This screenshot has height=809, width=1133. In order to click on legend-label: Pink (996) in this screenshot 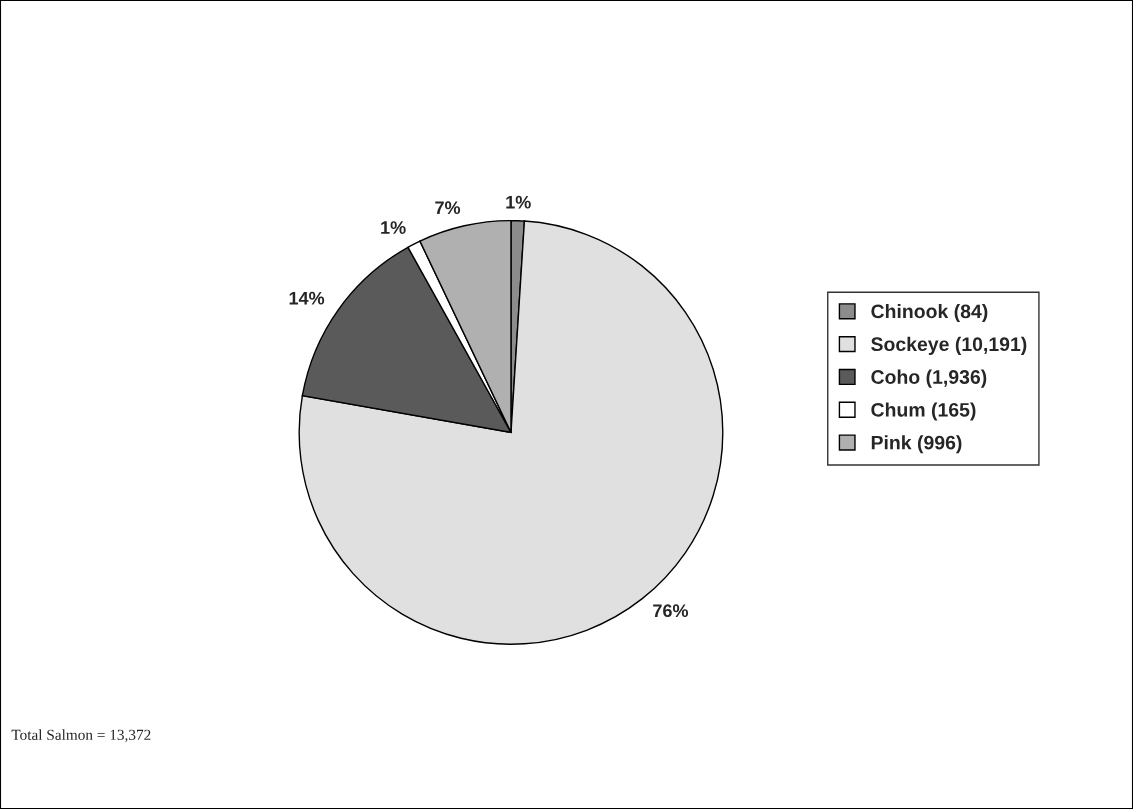, I will do `click(916, 444)`.